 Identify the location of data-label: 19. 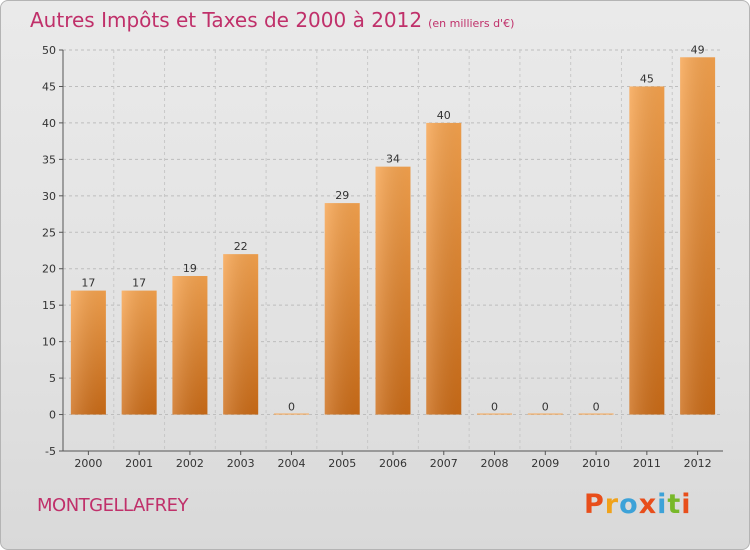
(190, 268).